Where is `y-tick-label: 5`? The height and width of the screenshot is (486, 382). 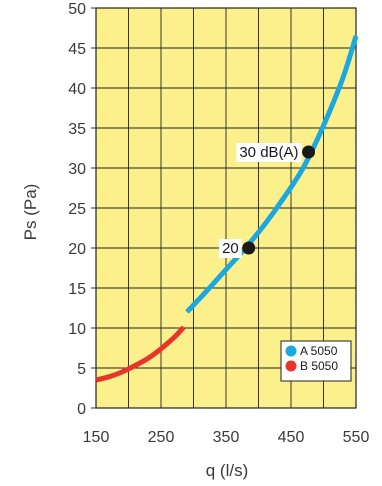
y-tick-label: 5 is located at coordinates (81, 369).